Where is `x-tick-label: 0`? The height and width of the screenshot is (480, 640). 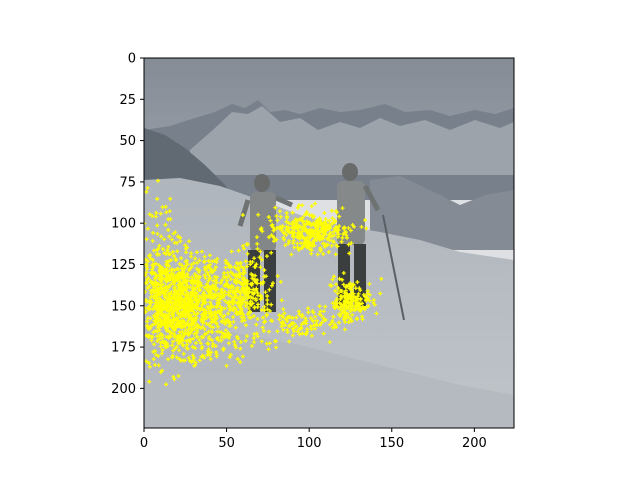 x-tick-label: 0 is located at coordinates (144, 443).